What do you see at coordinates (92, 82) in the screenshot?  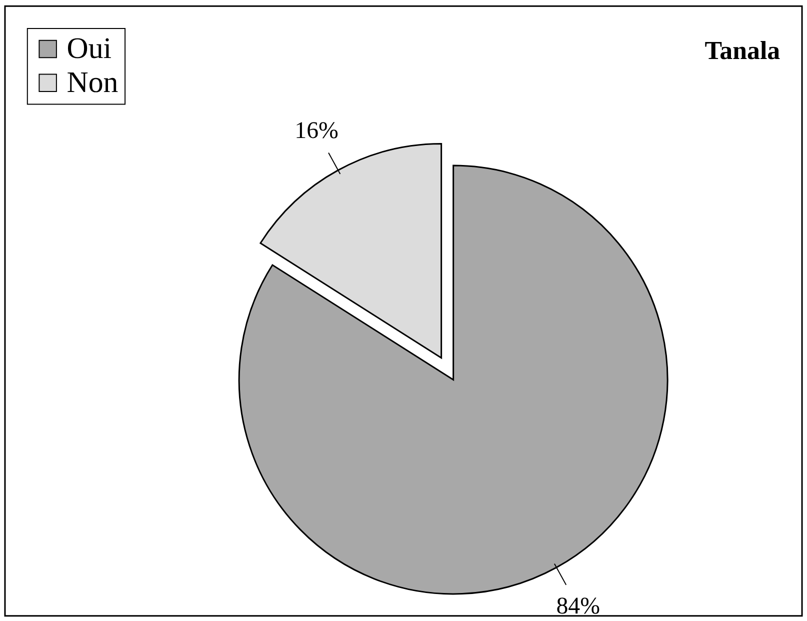 I see `legend-label: Non` at bounding box center [92, 82].